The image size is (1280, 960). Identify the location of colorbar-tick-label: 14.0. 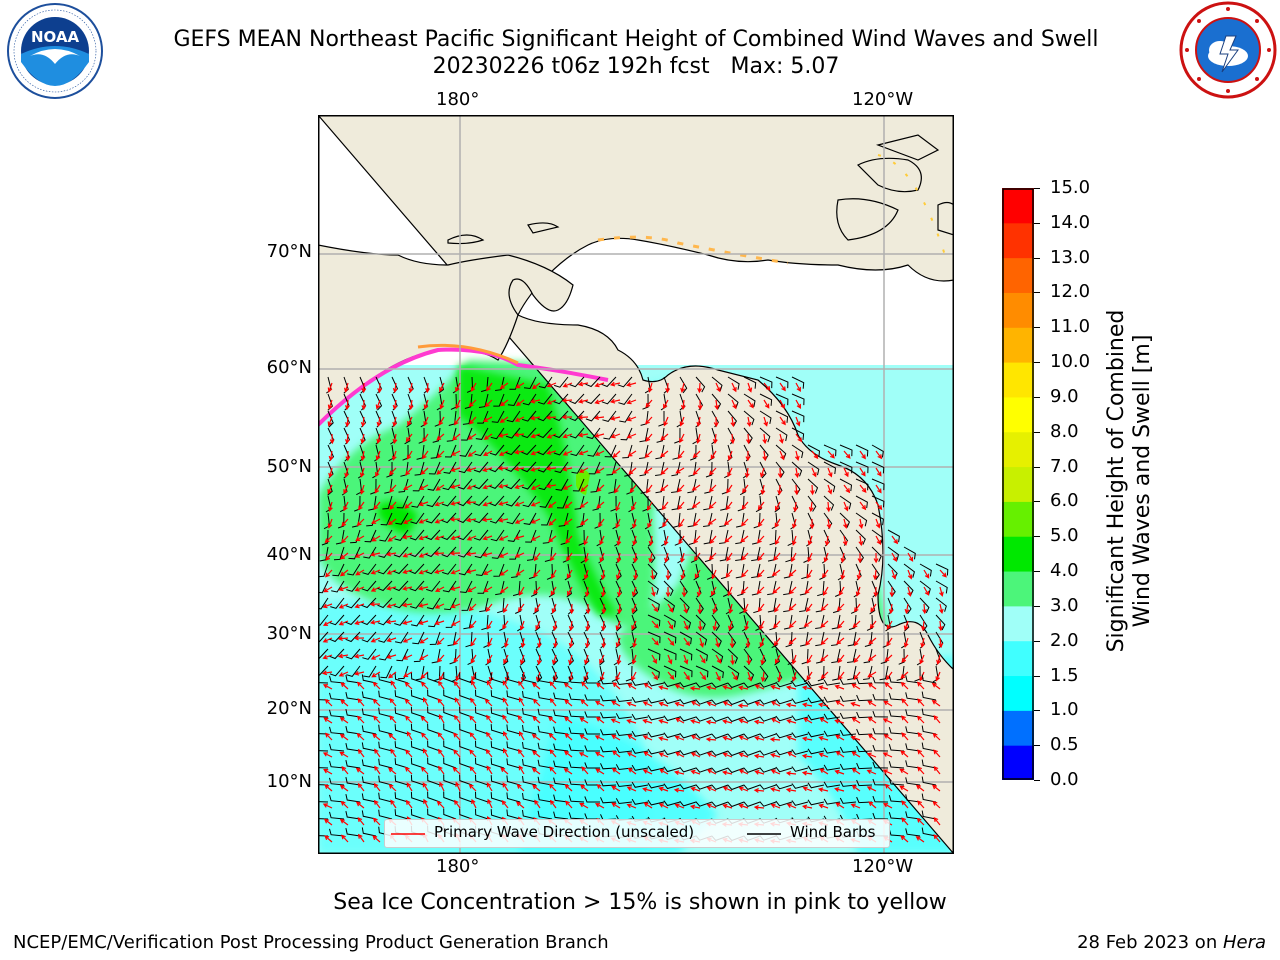
(1070, 222).